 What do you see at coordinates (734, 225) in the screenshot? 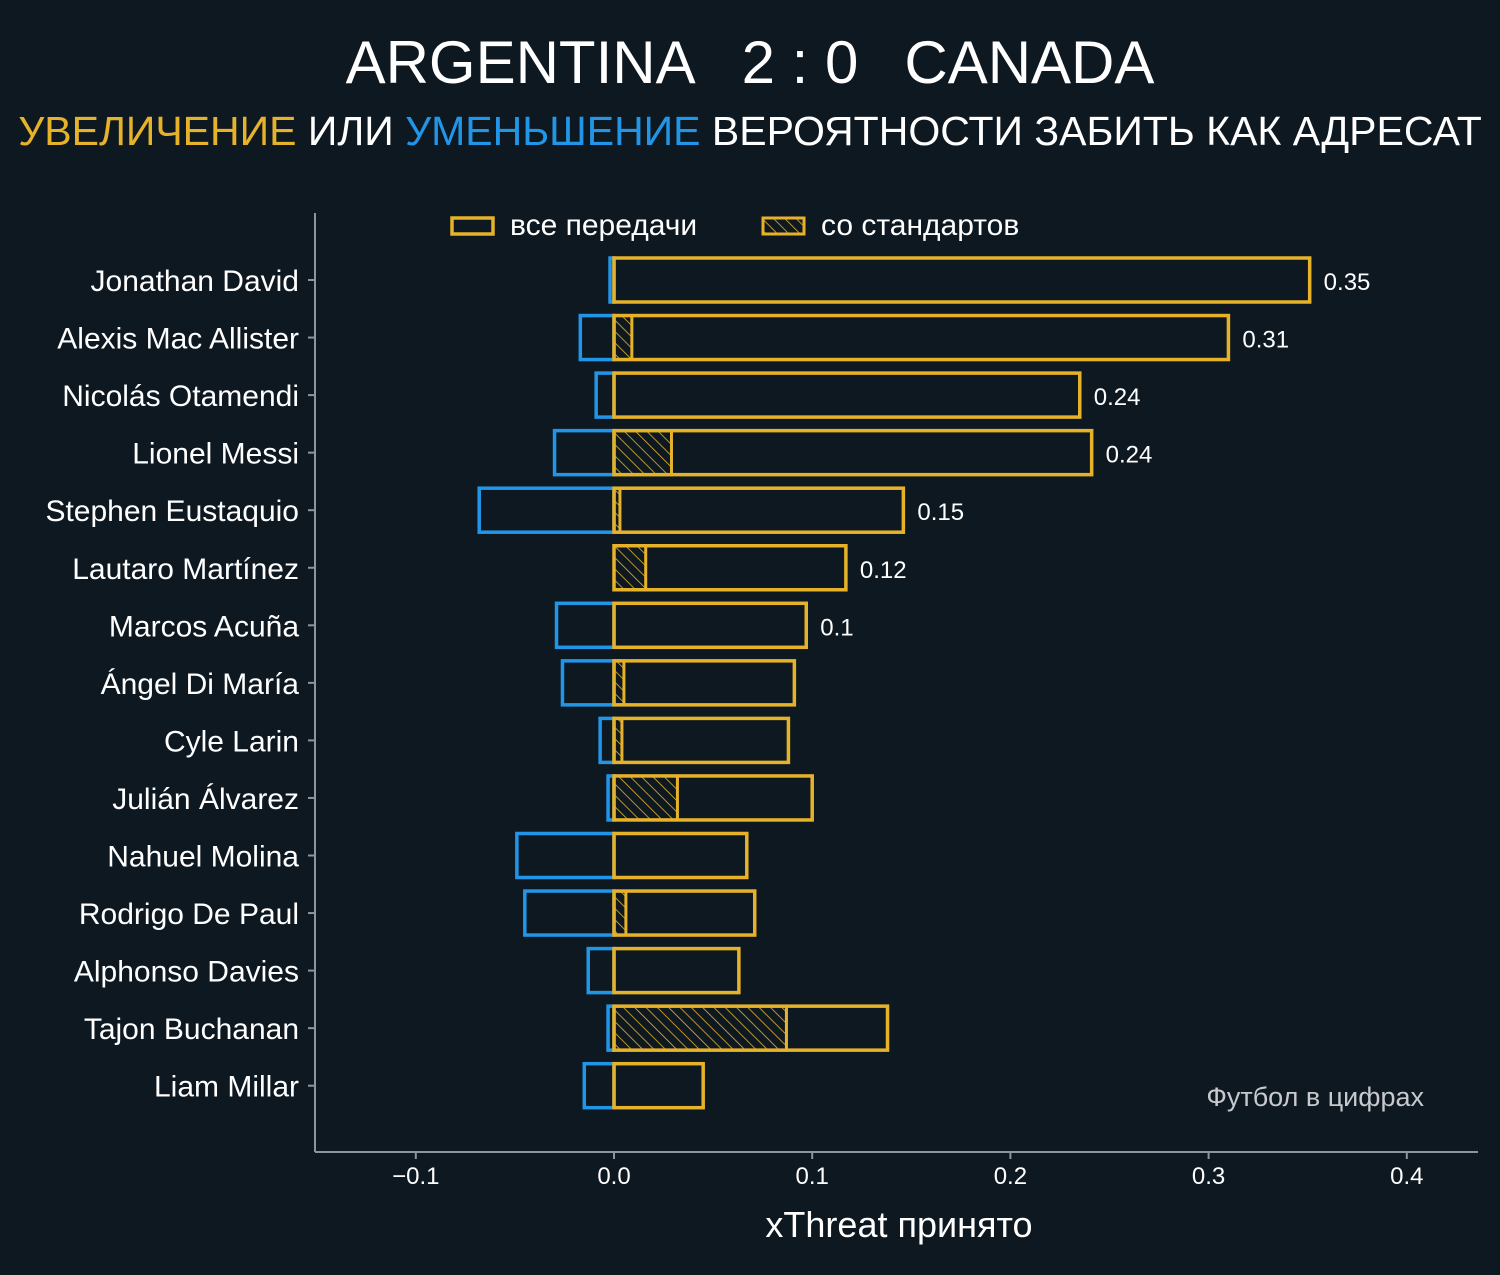
I see `legend: все передачи со стандартов` at bounding box center [734, 225].